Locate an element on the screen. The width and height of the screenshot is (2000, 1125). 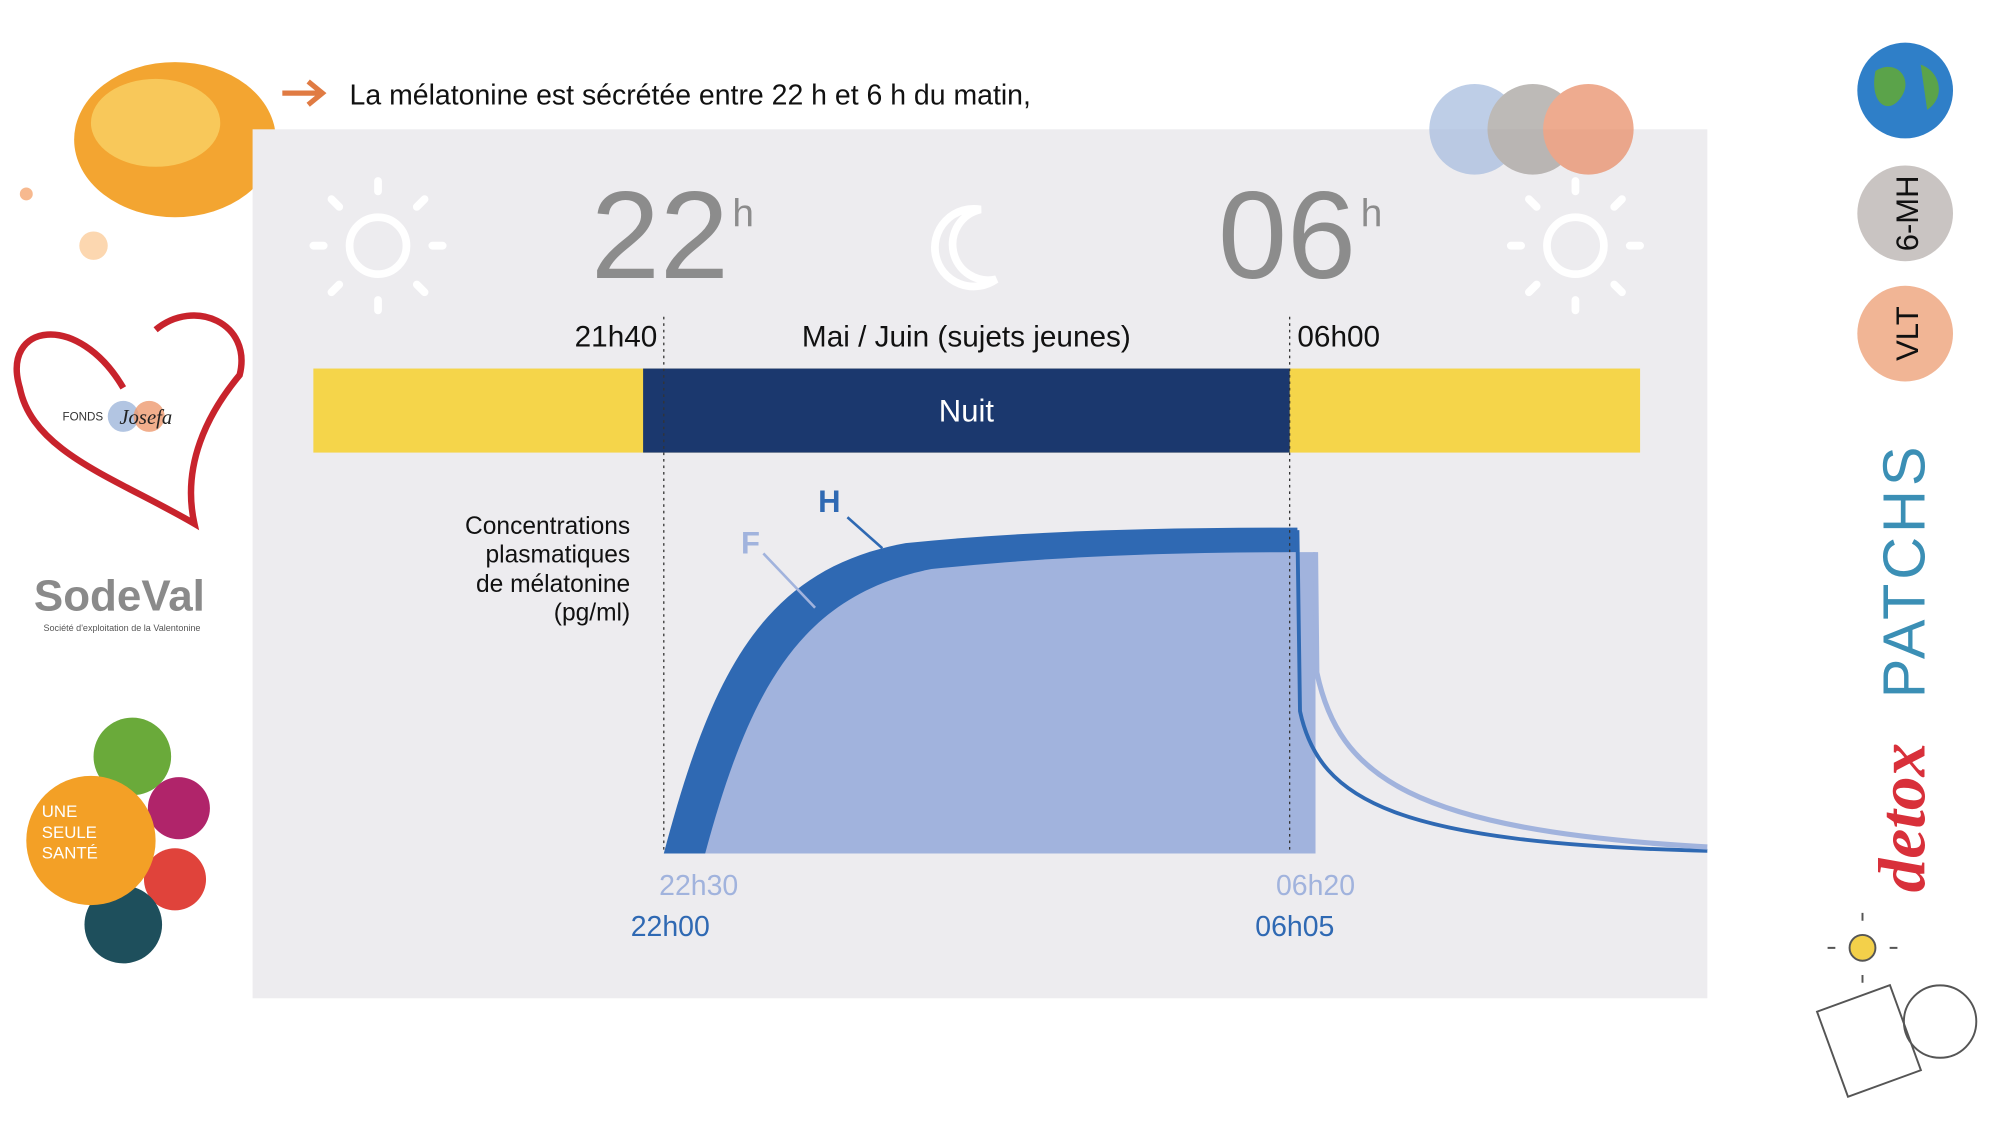
sun-icon is located at coordinates (976, 246).